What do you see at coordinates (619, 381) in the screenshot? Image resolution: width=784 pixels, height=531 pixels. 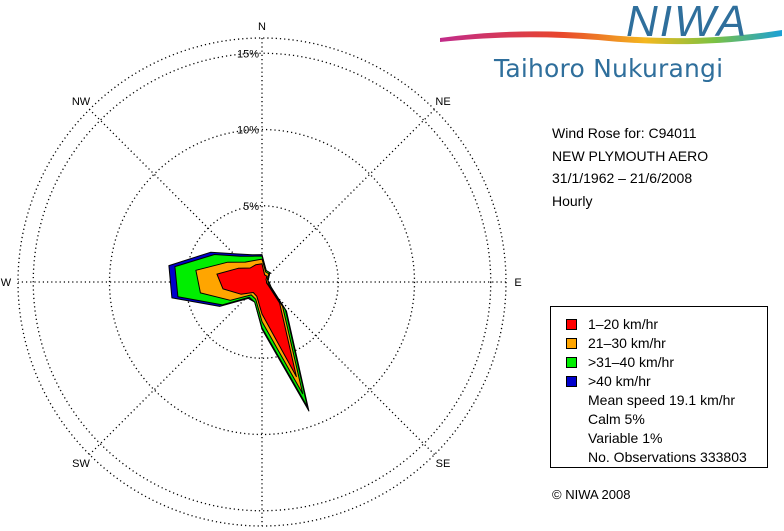 I see `legend-label-4: >40 km/hr` at bounding box center [619, 381].